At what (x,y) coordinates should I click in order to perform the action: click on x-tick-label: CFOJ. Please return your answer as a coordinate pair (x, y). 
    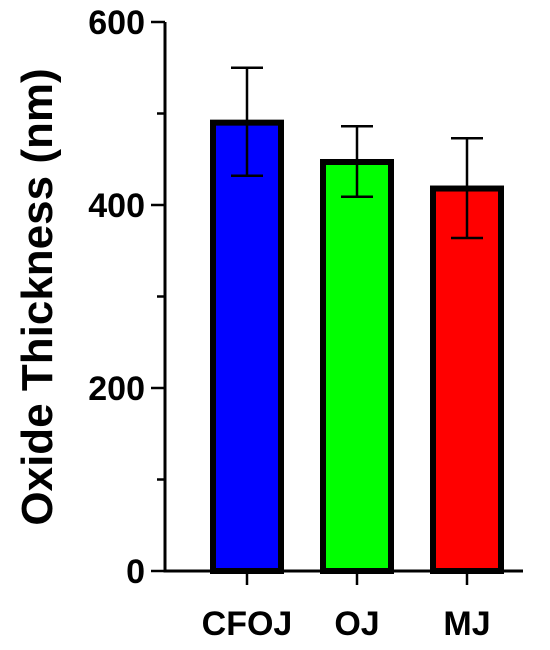
    Looking at the image, I should click on (247, 624).